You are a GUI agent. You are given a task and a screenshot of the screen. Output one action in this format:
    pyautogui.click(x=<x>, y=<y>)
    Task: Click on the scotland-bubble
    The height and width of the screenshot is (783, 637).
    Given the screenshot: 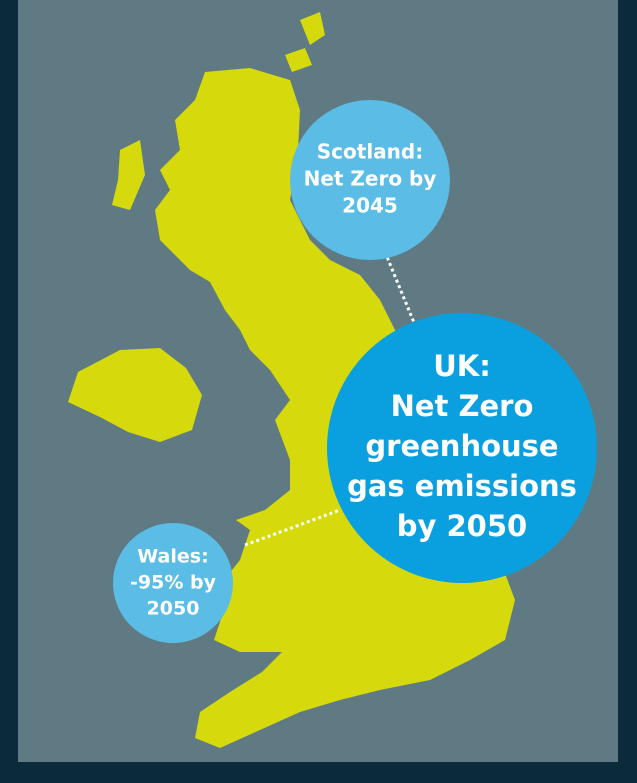 What is the action you would take?
    pyautogui.click(x=370, y=180)
    